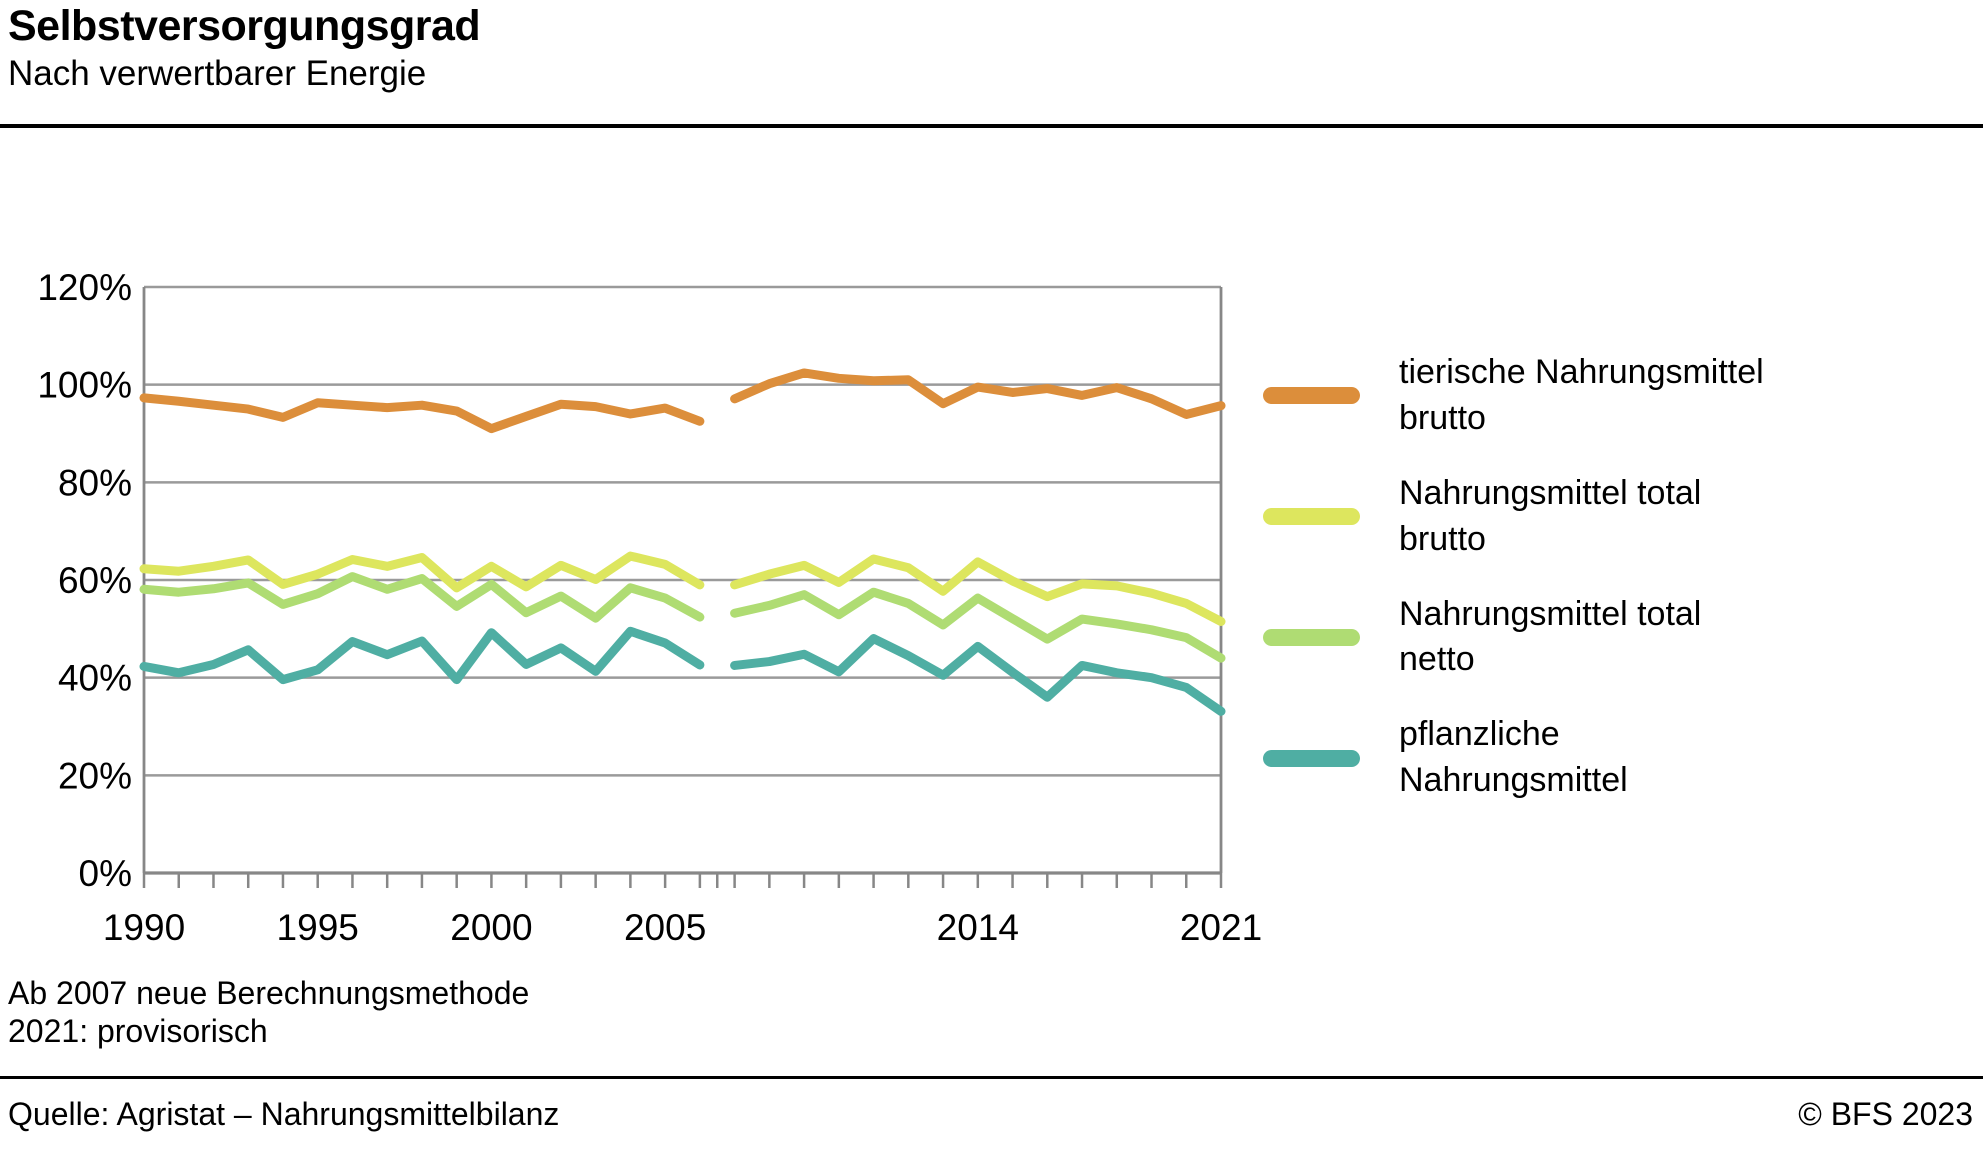  I want to click on legend-label: Nahrungsmittel total netto, so click(1550, 638).